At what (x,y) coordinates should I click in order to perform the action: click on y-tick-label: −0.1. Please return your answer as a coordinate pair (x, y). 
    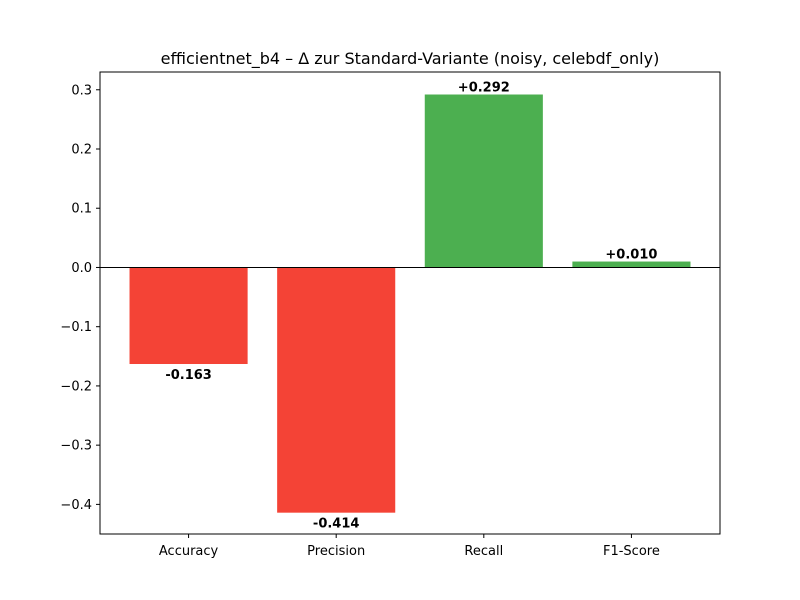
    Looking at the image, I should click on (76, 327).